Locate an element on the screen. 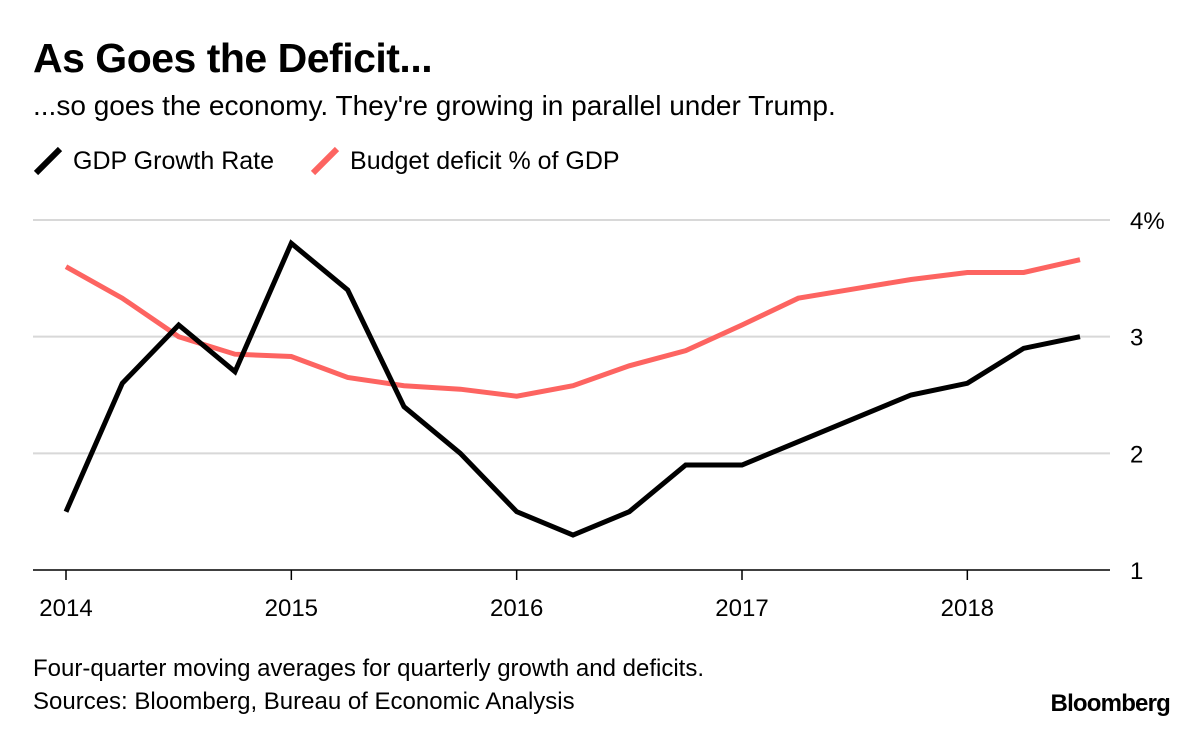 This screenshot has width=1200, height=731. y-tick-label: 1 is located at coordinates (1136, 571).